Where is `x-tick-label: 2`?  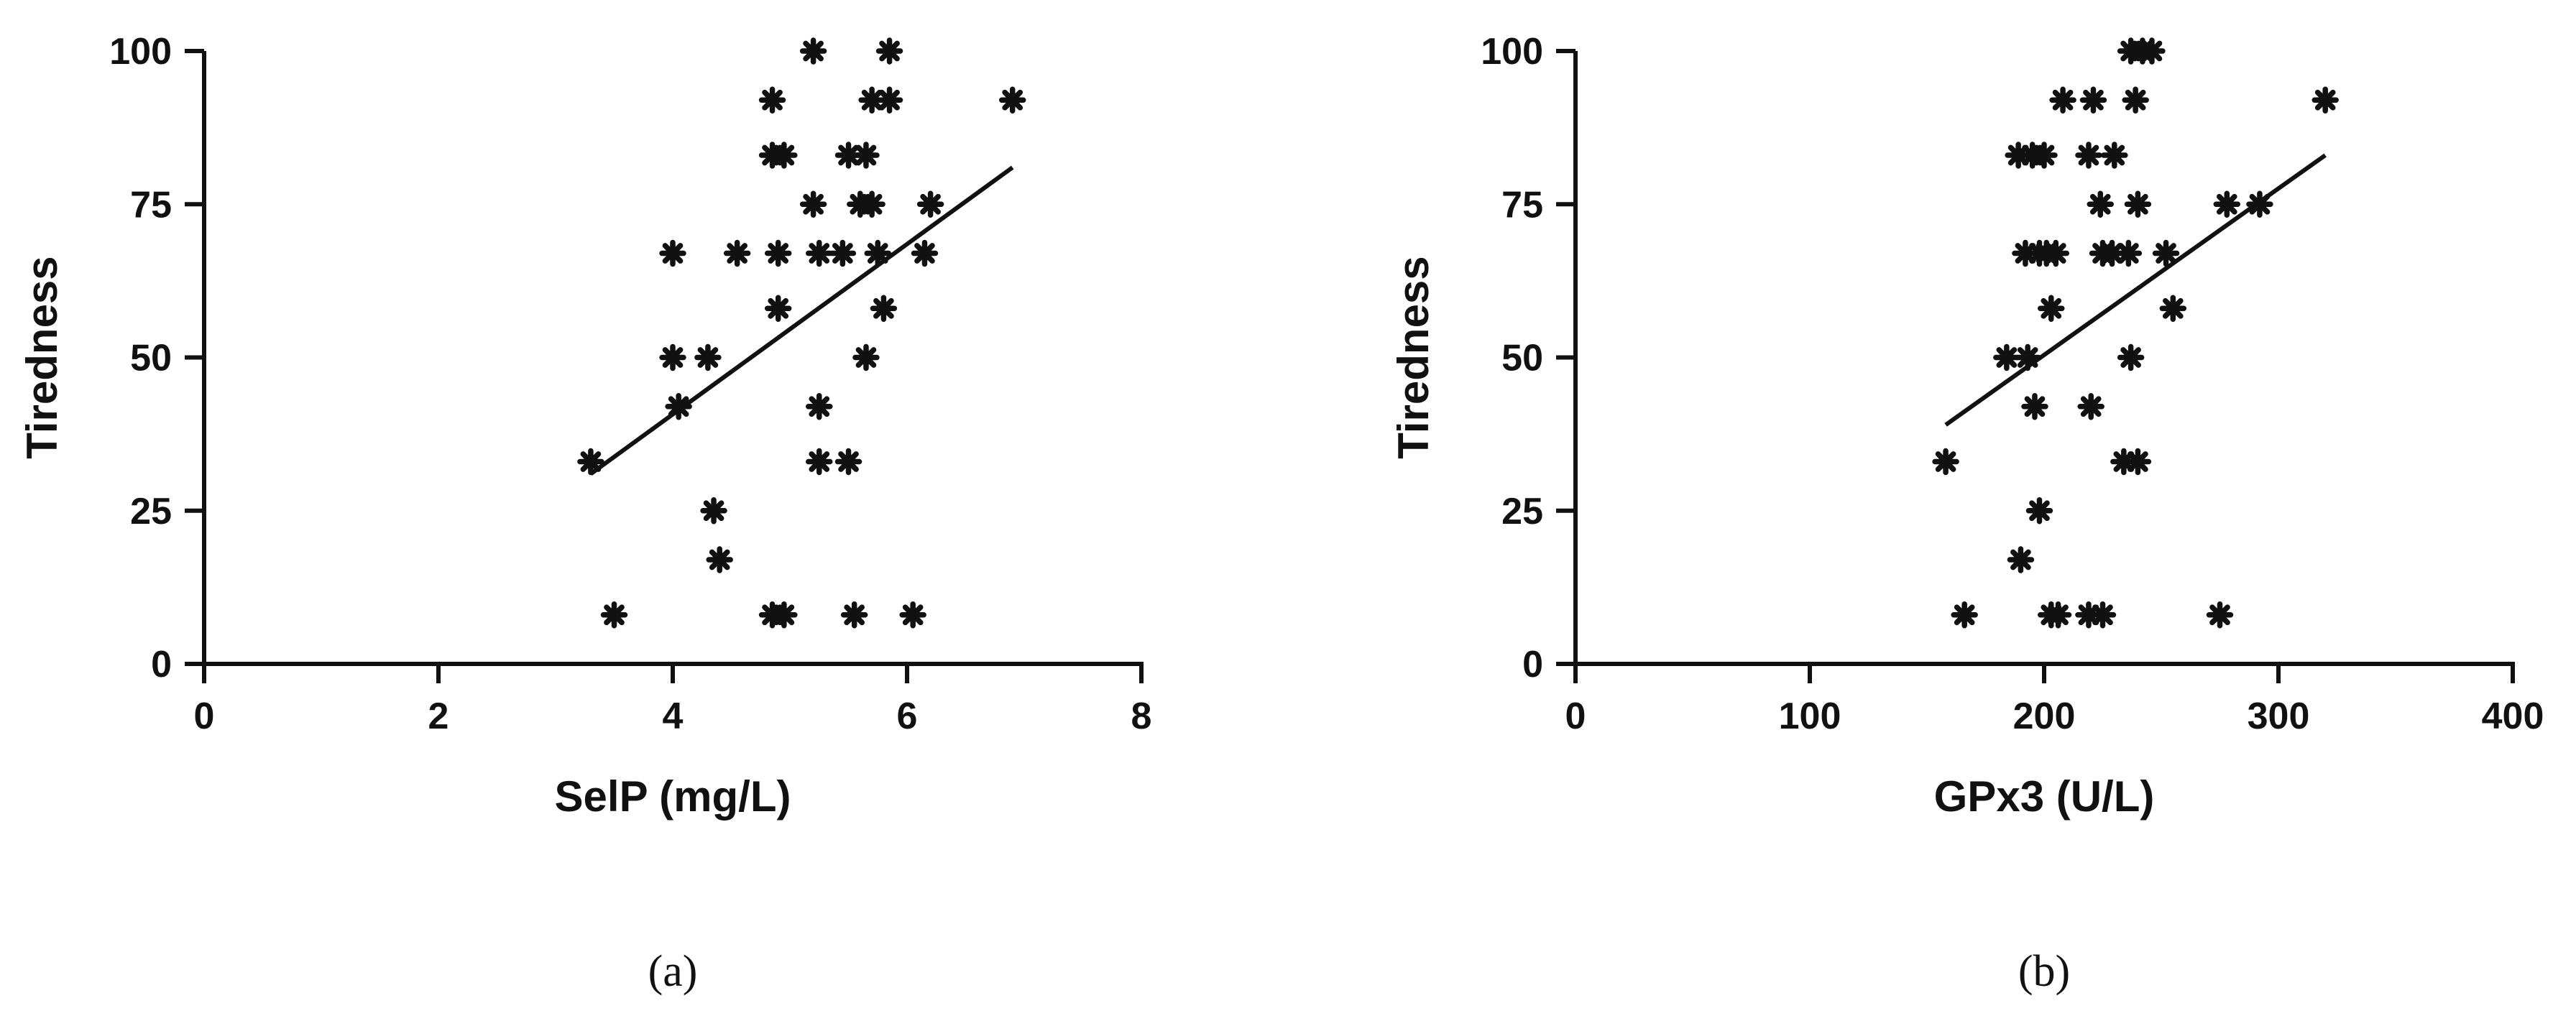 x-tick-label: 2 is located at coordinates (438, 716).